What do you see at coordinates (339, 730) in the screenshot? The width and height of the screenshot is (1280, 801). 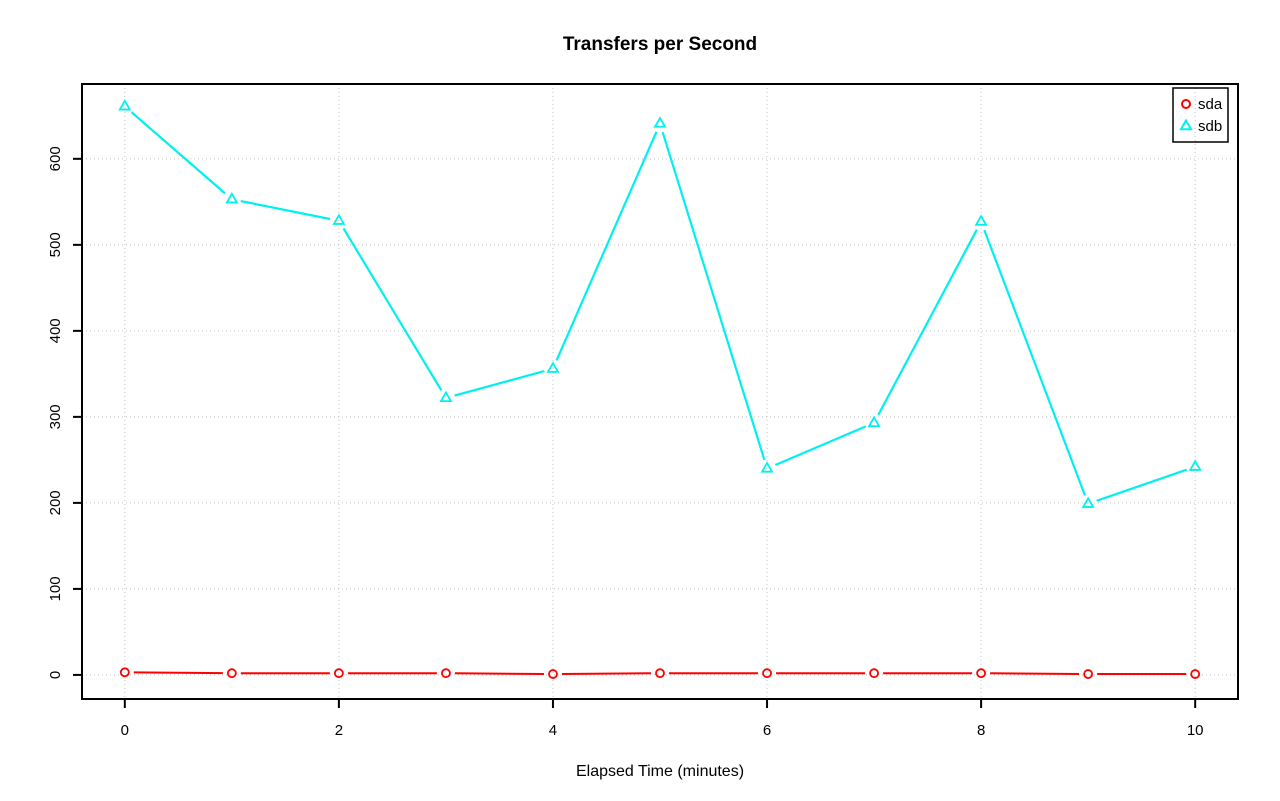 I see `x-tick-label: 2` at bounding box center [339, 730].